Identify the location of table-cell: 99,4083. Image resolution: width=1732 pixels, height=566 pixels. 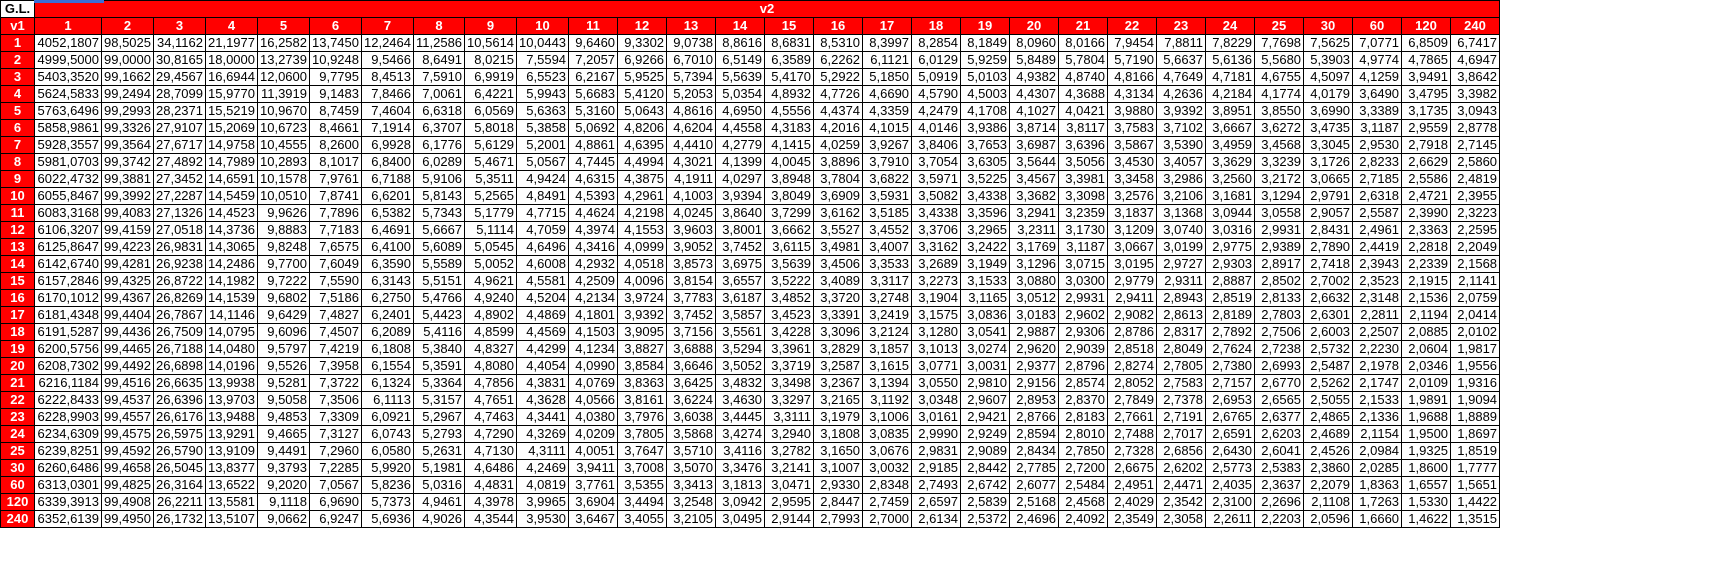
(127, 213).